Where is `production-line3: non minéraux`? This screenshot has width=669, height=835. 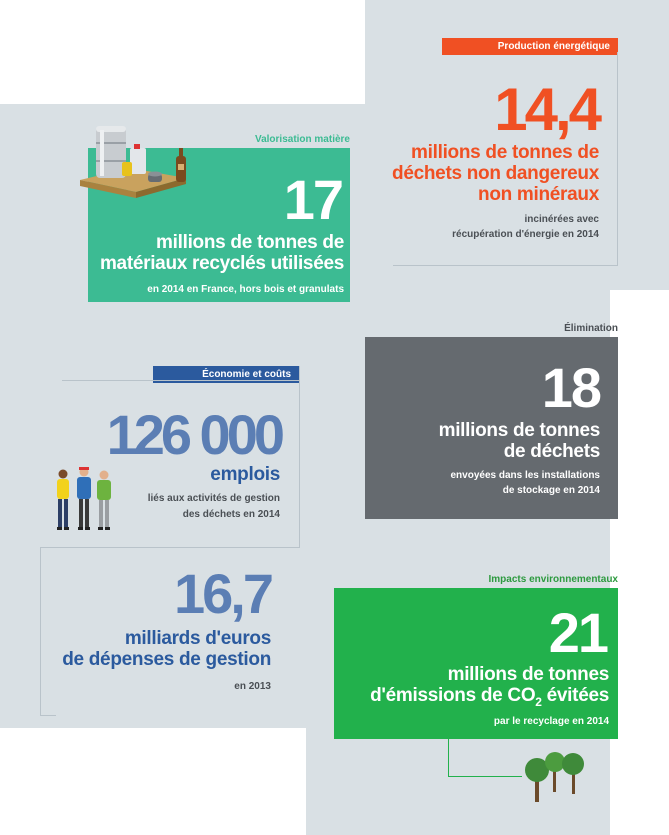 production-line3: non minéraux is located at coordinates (538, 194).